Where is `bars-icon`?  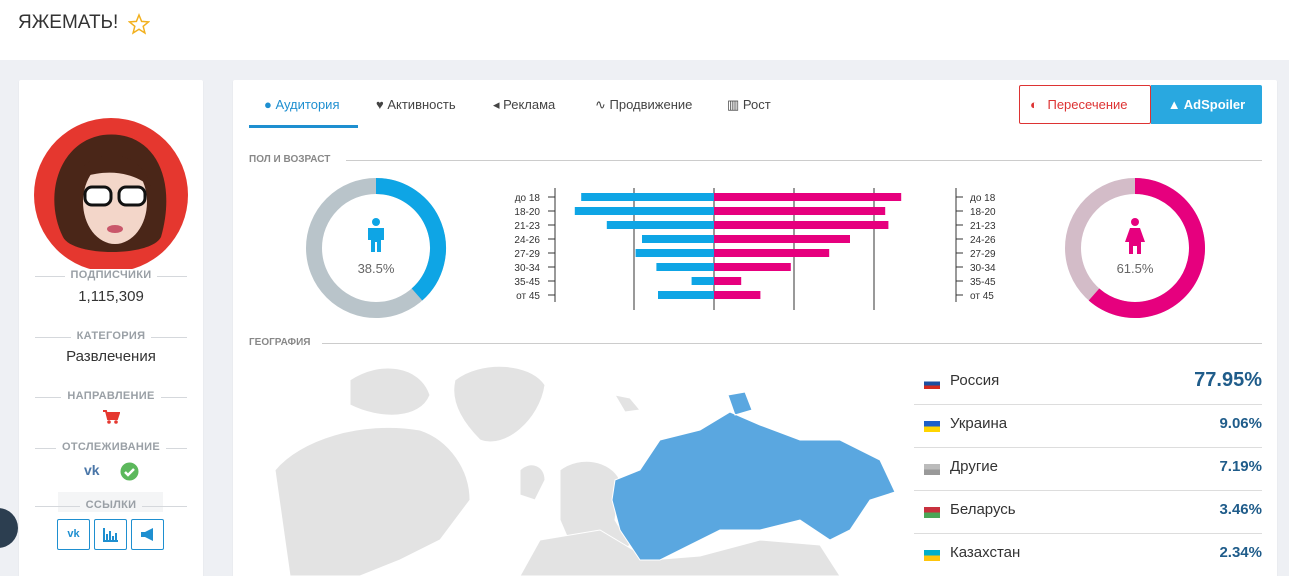 bars-icon is located at coordinates (110, 535).